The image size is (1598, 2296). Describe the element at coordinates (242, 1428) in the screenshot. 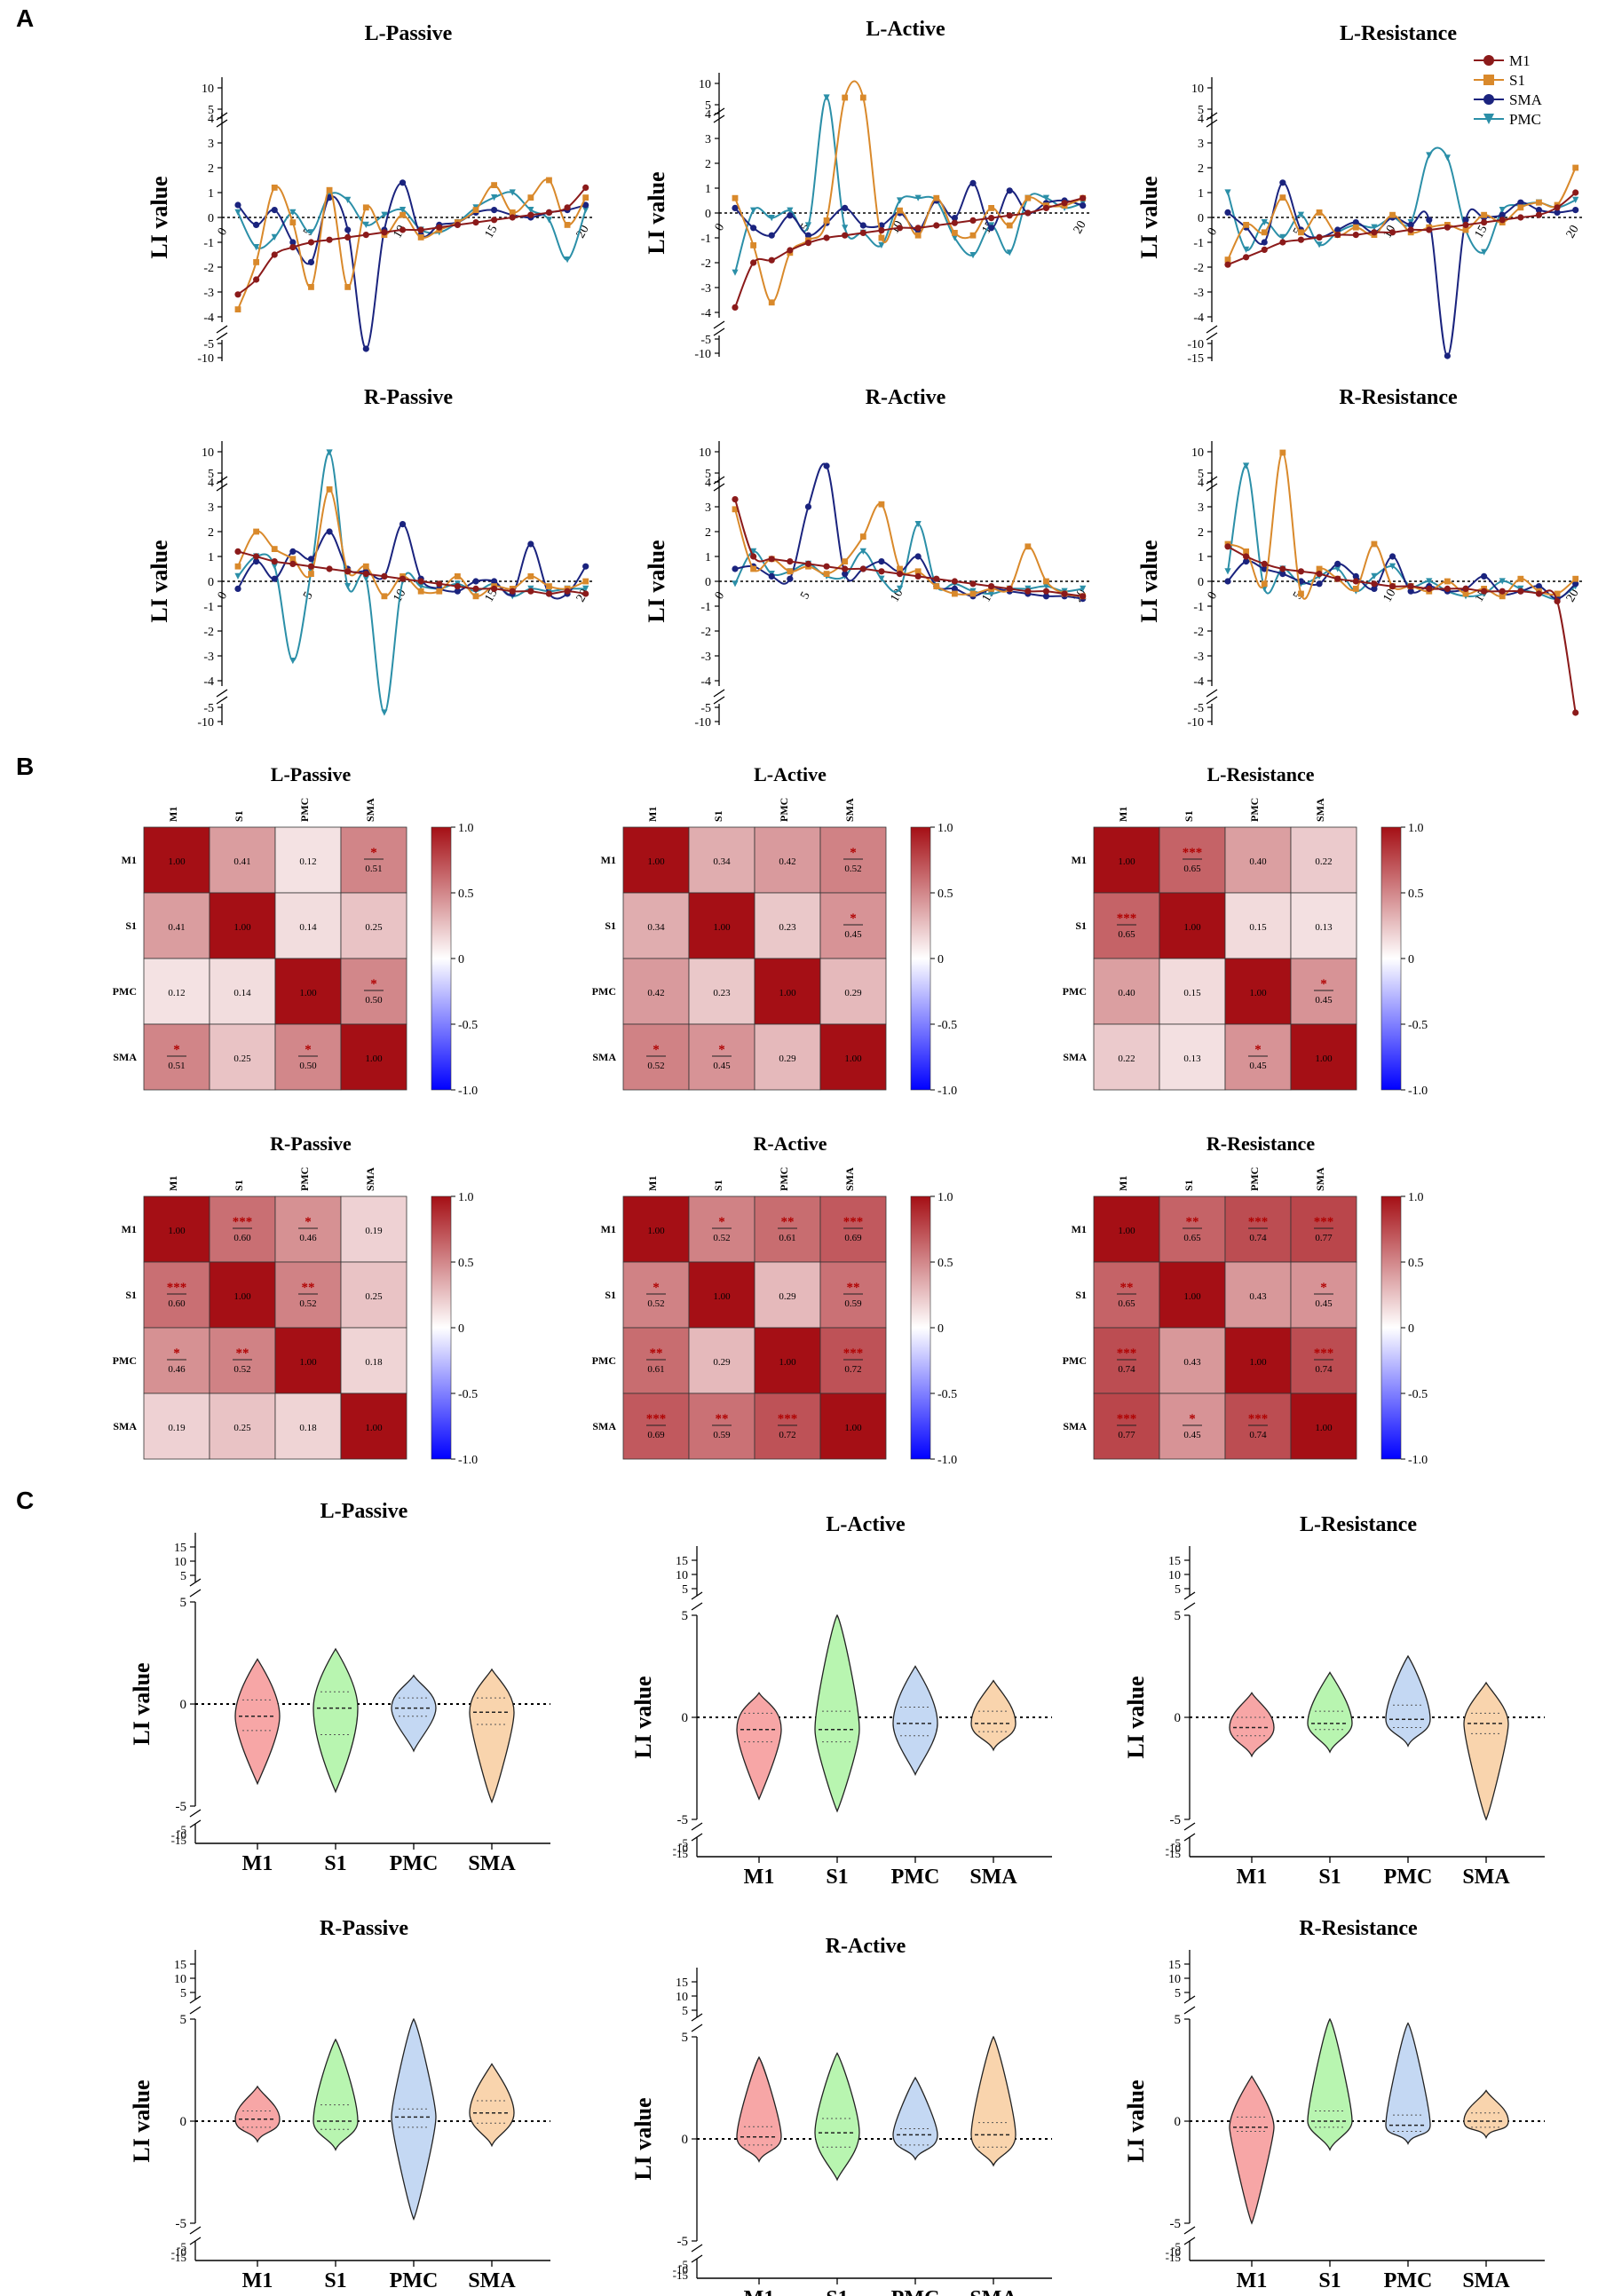

I see `heatmap-cell-value: 0.25` at that location.